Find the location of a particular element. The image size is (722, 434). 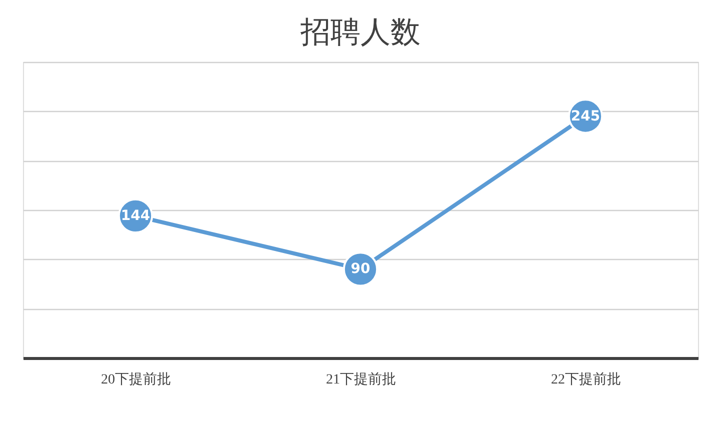

x-tick-label: 21下提前批 is located at coordinates (361, 380).